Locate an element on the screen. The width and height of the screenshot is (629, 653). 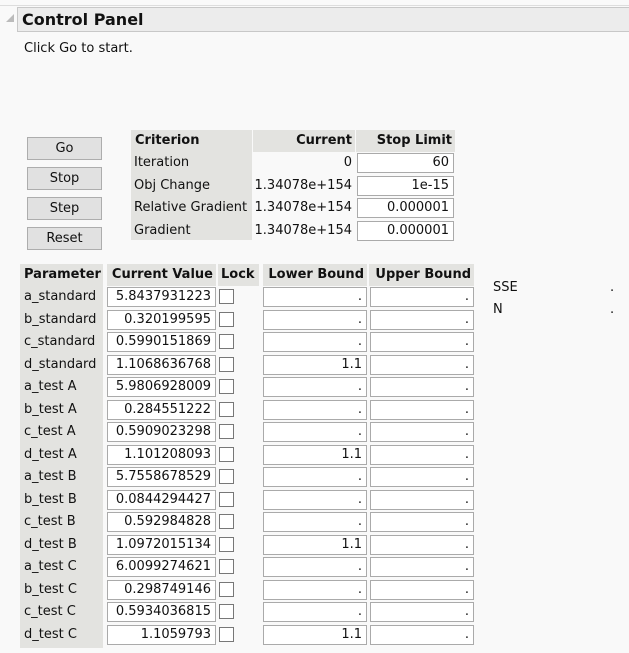
current-value-input: 5.7558678529 is located at coordinates (161, 477).